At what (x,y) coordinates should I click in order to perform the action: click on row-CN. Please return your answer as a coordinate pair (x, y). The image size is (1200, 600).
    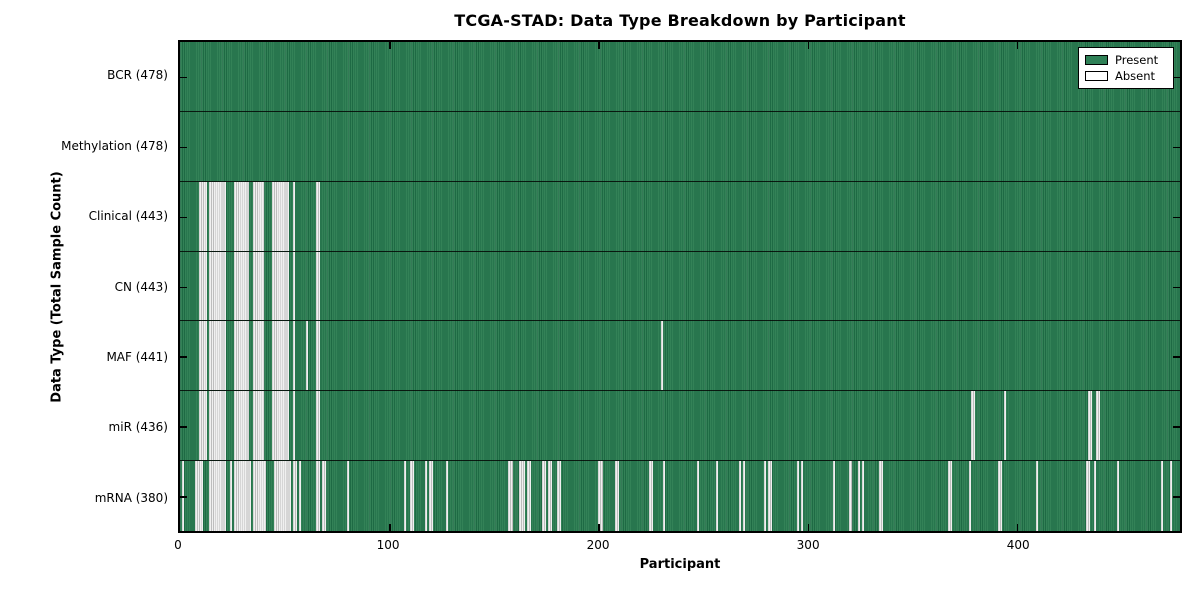
    Looking at the image, I should click on (680, 286).